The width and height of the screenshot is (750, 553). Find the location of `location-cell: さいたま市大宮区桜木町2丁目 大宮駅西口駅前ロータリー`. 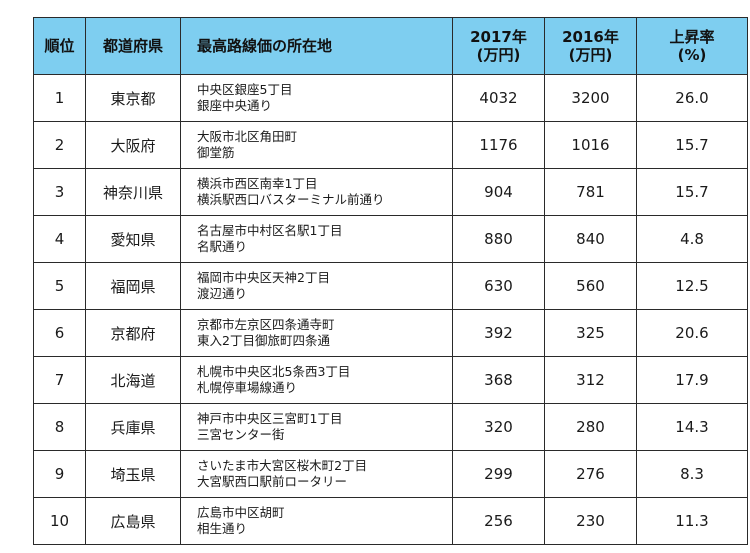

location-cell: さいたま市大宮区桜木町2丁目 大宮駅西口駅前ロータリー is located at coordinates (316, 474).